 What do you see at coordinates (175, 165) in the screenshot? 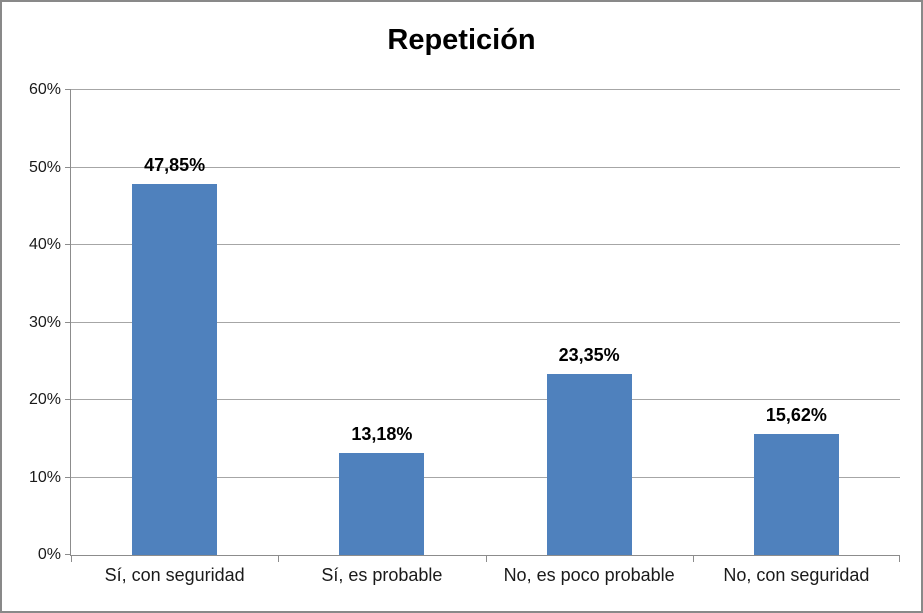
I see `bar-data-label: 47,85%` at bounding box center [175, 165].